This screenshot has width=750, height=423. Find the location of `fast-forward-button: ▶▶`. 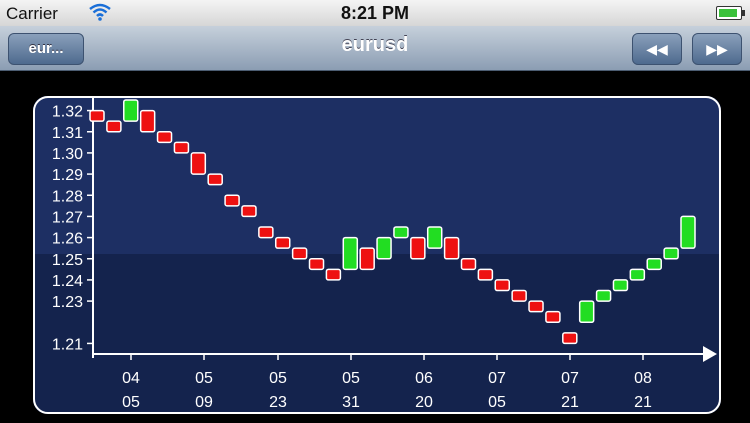

fast-forward-button: ▶▶ is located at coordinates (717, 49).